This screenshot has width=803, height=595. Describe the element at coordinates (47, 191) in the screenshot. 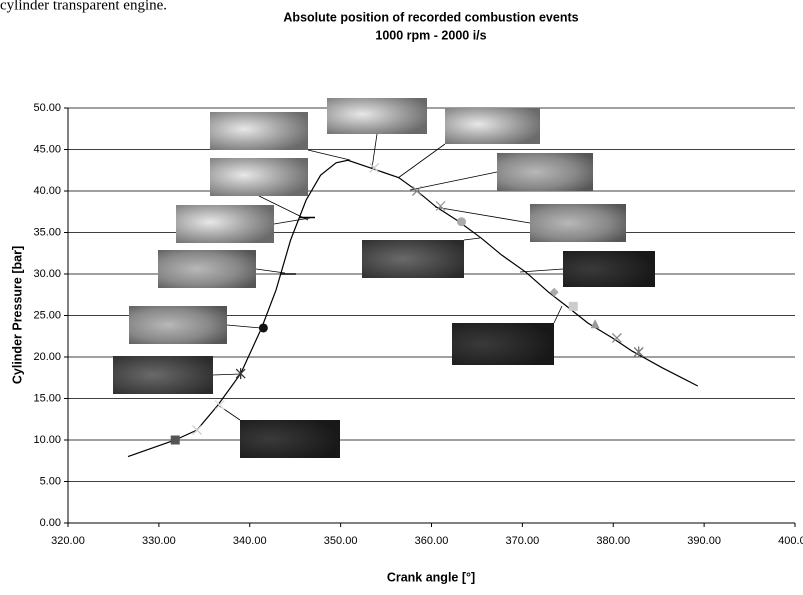

I see `y-tick-label: 40.00` at that location.